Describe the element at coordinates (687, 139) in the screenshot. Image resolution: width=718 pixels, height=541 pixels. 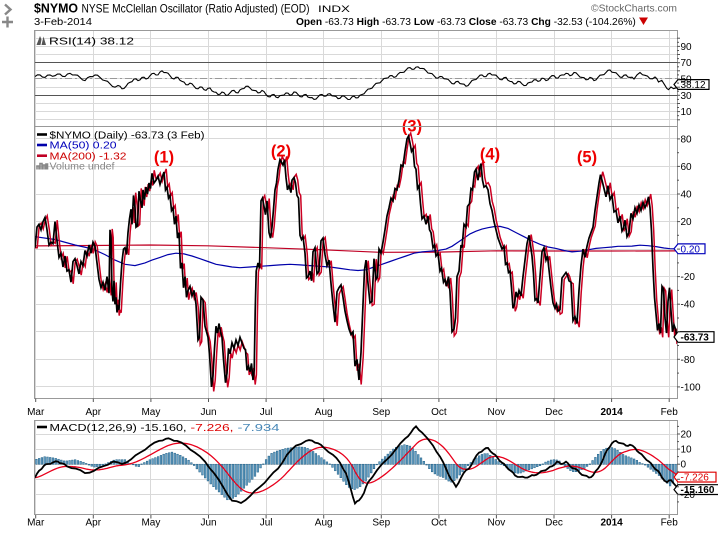
I see `svg-text: 80` at that location.